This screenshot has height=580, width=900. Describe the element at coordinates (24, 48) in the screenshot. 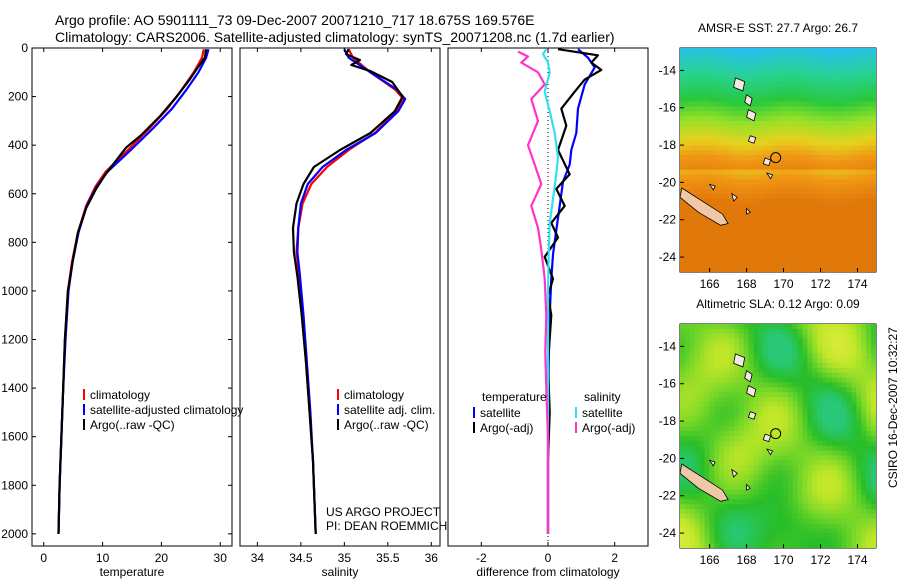

I see `y-tick-label: 0` at that location.